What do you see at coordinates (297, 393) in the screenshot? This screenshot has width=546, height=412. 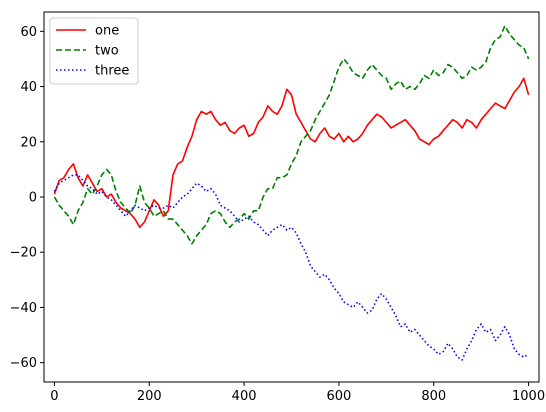 I see `x-axis-ticks: 0 200 400 600 800 1000` at bounding box center [297, 393].